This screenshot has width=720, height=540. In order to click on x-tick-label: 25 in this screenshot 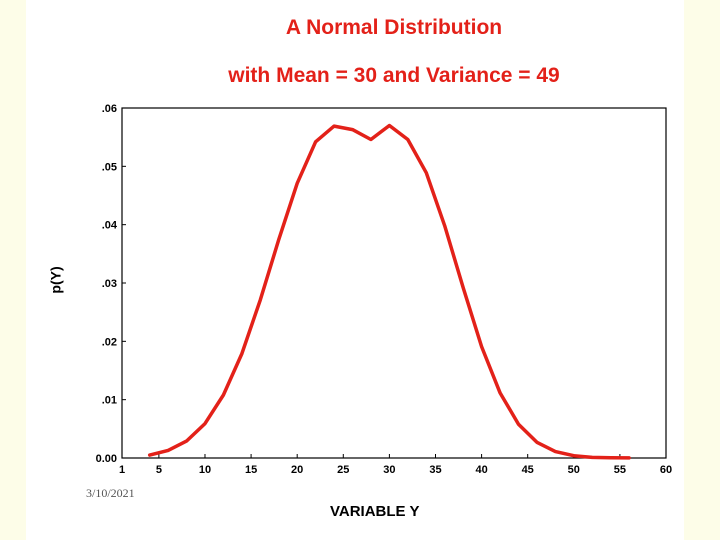, I will do `click(343, 470)`.